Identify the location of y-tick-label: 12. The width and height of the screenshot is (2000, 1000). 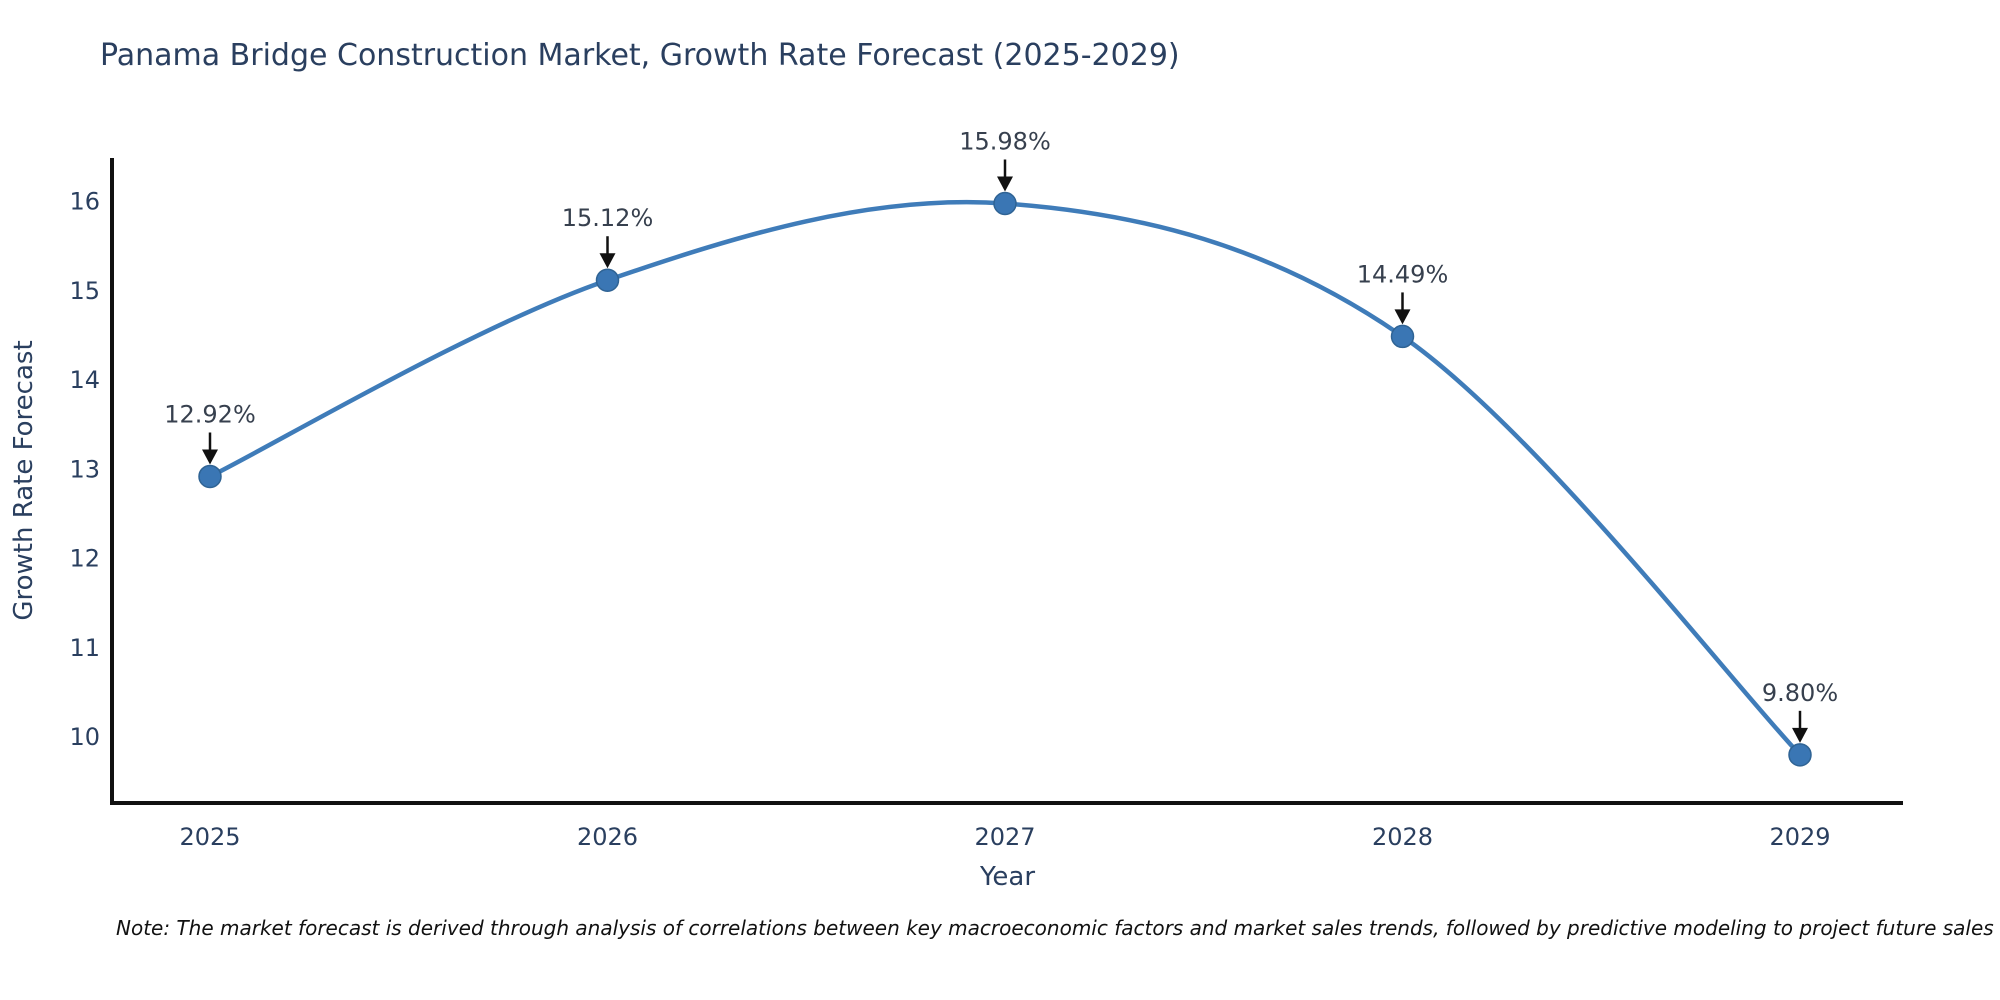
(84, 559).